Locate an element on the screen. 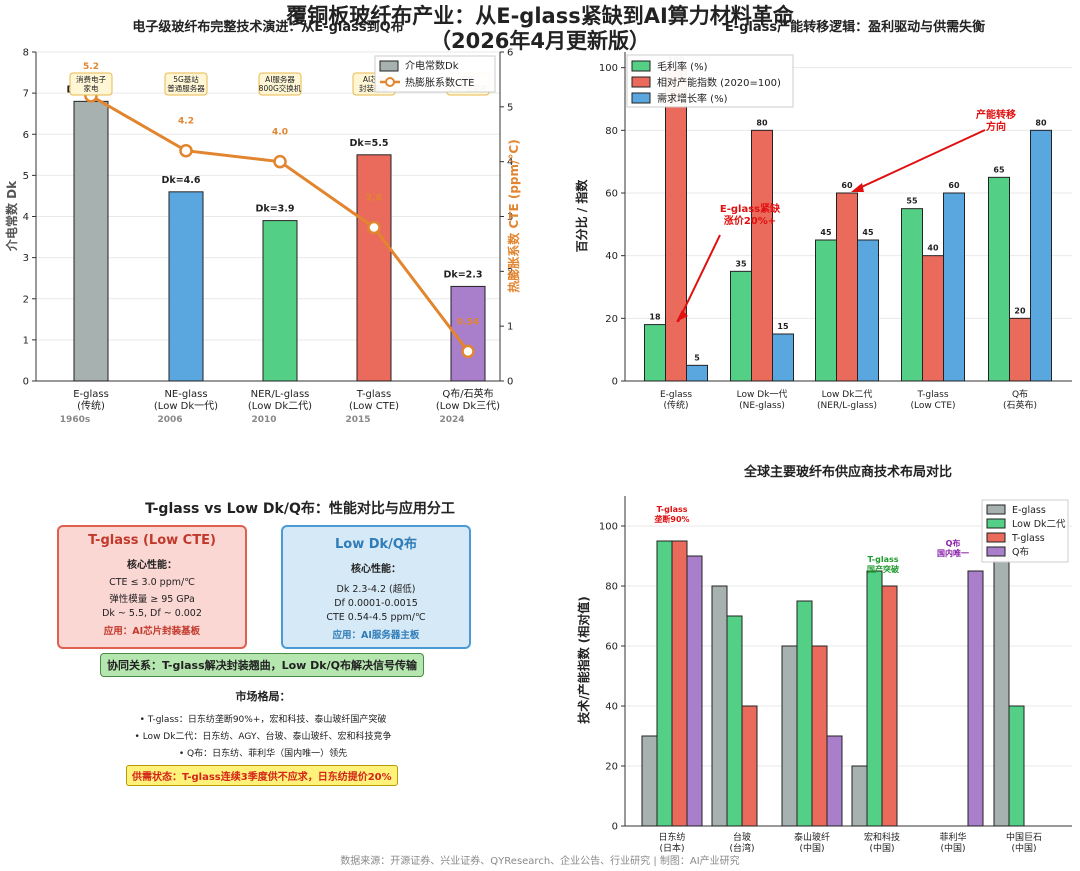 The height and width of the screenshot is (871, 1080). c2-title: E-glass产能转移逻辑：盈利驱动与供需失衡 is located at coordinates (855, 27).